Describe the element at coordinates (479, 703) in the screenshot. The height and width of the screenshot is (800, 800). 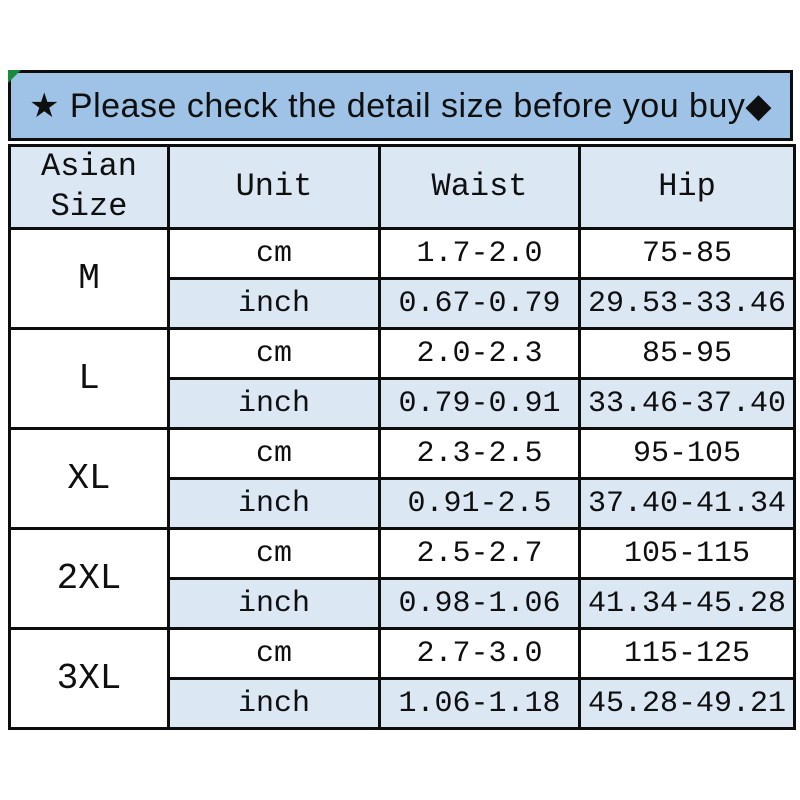
I see `waist-value-cell: 1.06-1.18` at that location.